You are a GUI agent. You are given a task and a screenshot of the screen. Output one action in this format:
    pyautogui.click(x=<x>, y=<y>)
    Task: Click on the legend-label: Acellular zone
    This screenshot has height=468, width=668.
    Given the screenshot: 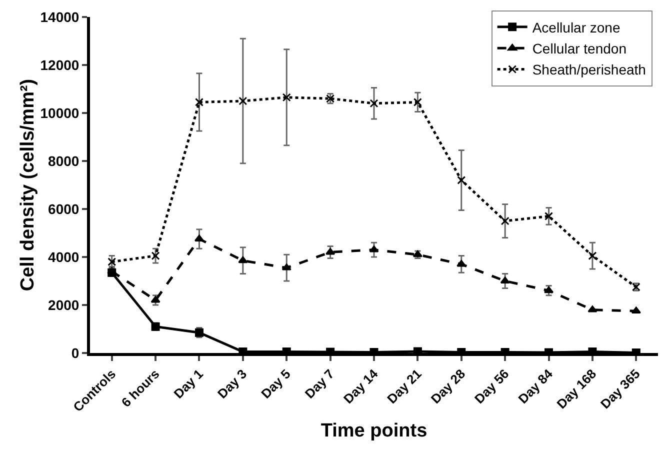 What is the action you would take?
    pyautogui.click(x=576, y=27)
    